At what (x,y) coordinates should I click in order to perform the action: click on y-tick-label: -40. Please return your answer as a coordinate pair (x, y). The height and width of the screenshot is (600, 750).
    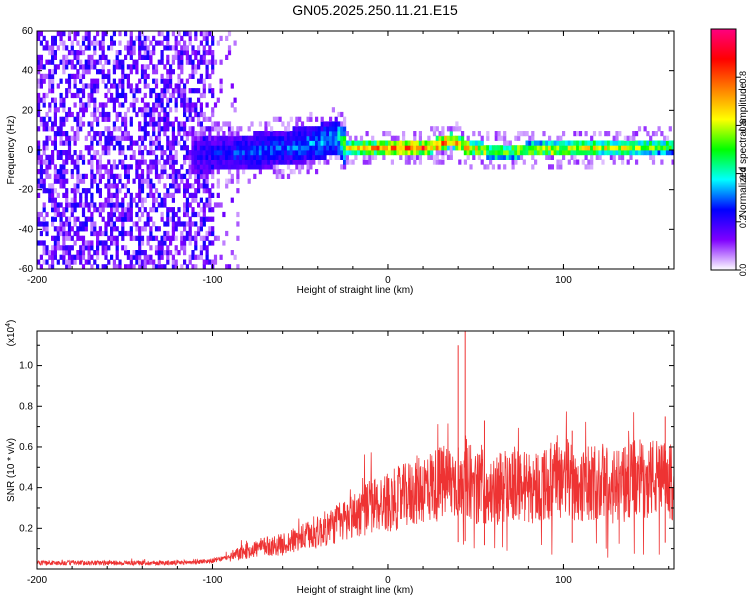
    Looking at the image, I should click on (26, 229).